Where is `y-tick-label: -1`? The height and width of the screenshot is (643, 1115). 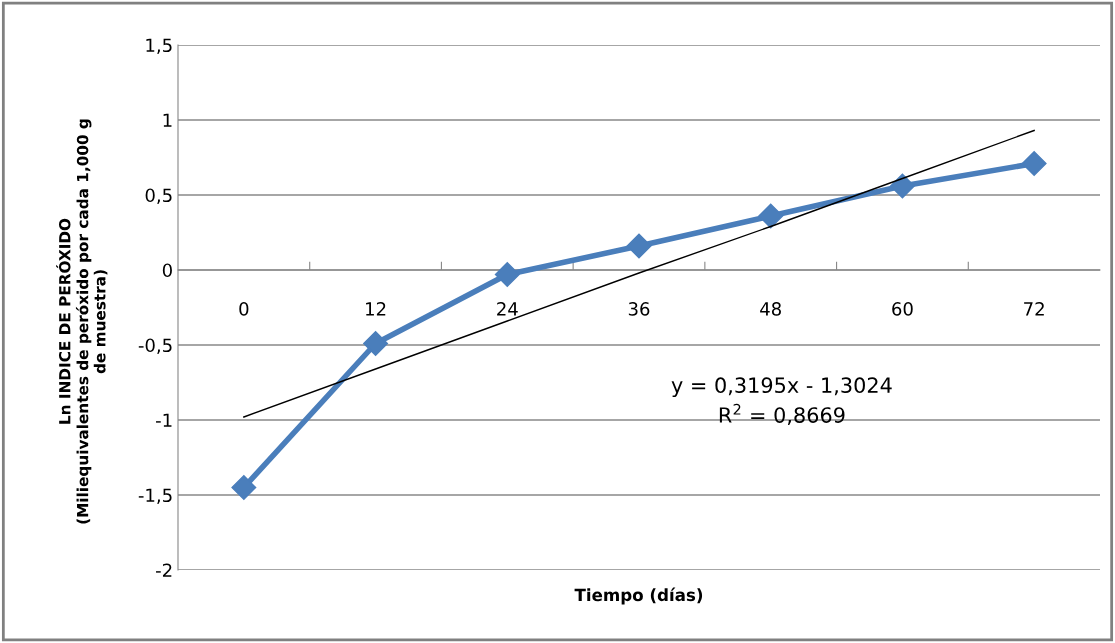 y-tick-label: -1 is located at coordinates (164, 420).